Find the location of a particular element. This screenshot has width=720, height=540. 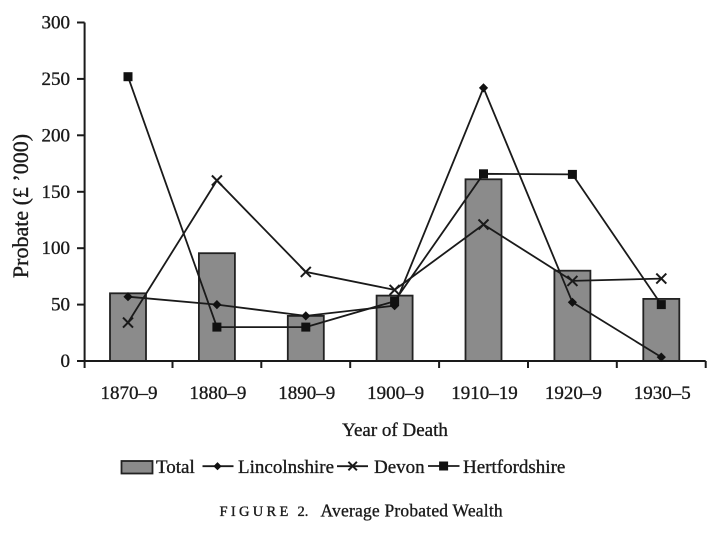

svg-text: 1930–5 is located at coordinates (662, 393).